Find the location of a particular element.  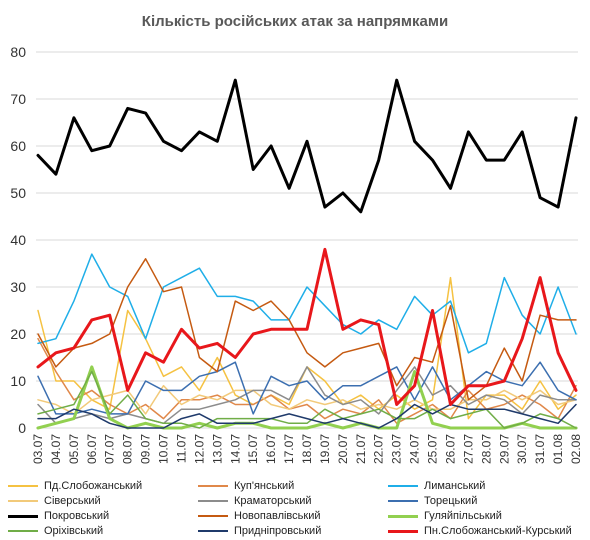

x-tick-label: 18.07 is located at coordinates (307, 449).